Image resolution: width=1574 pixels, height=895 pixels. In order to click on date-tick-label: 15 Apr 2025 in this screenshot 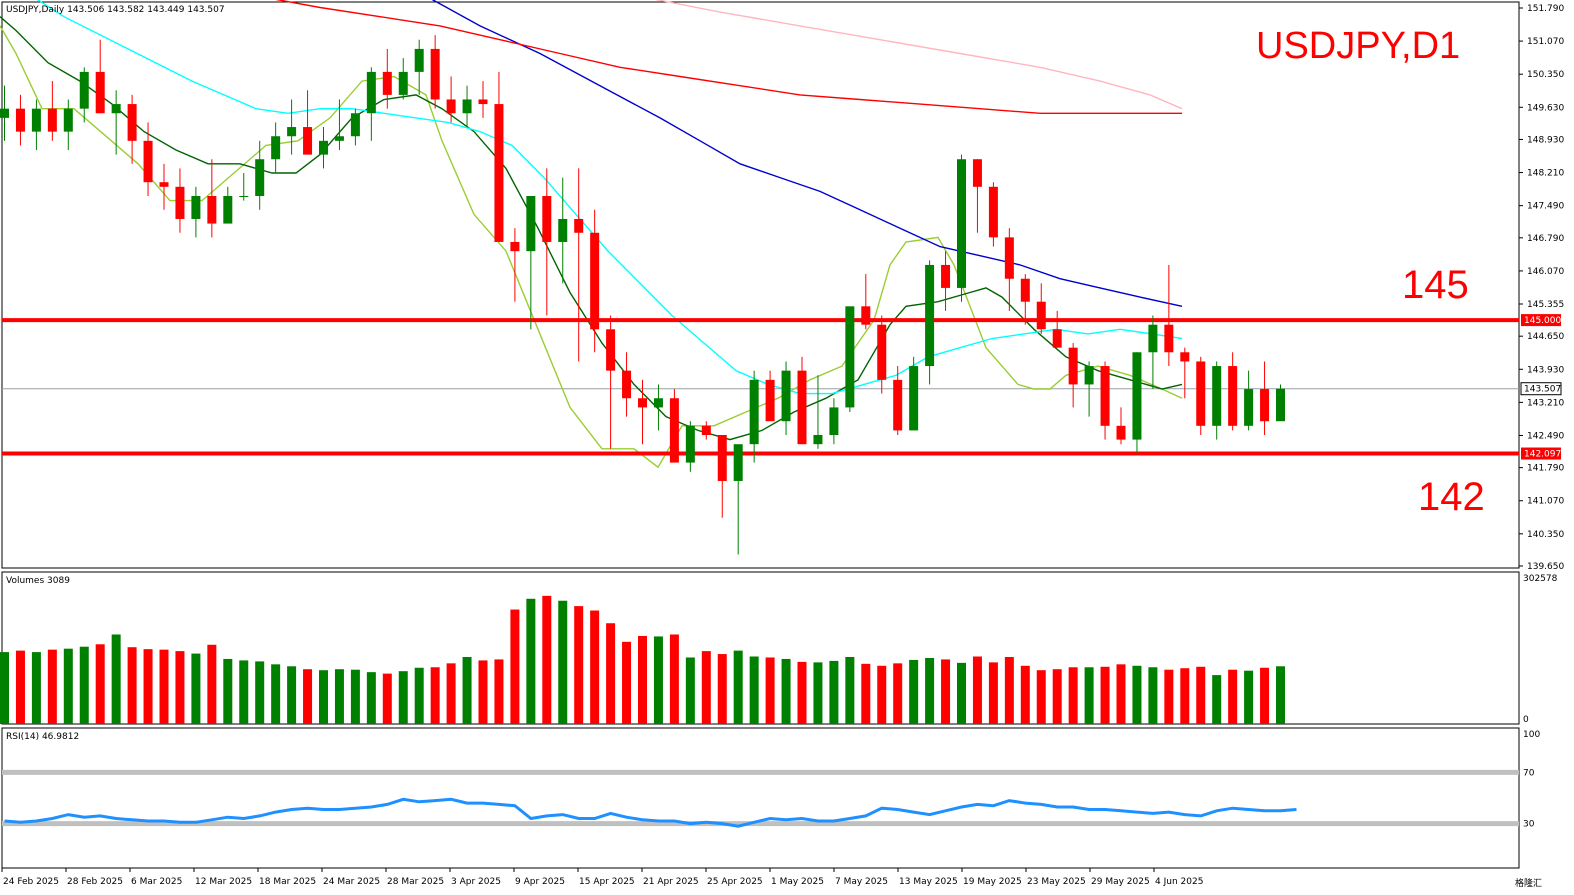, I will do `click(607, 882)`.